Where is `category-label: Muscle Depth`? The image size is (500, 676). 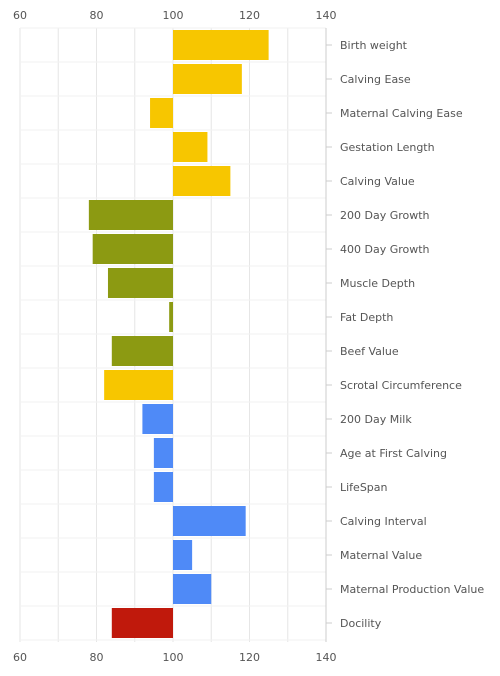
category-label: Muscle Depth is located at coordinates (377, 283).